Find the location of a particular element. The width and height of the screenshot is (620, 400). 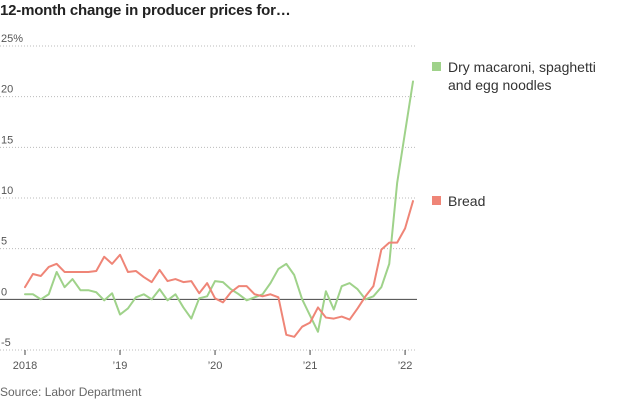

y-tick-label: -5 is located at coordinates (6, 343).